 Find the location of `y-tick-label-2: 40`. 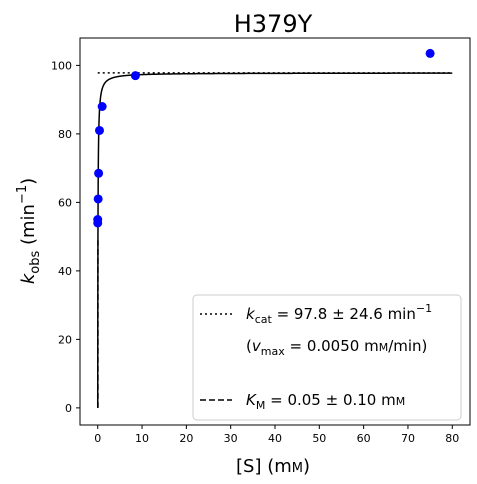

y-tick-label-2: 40 is located at coordinates (65, 271).